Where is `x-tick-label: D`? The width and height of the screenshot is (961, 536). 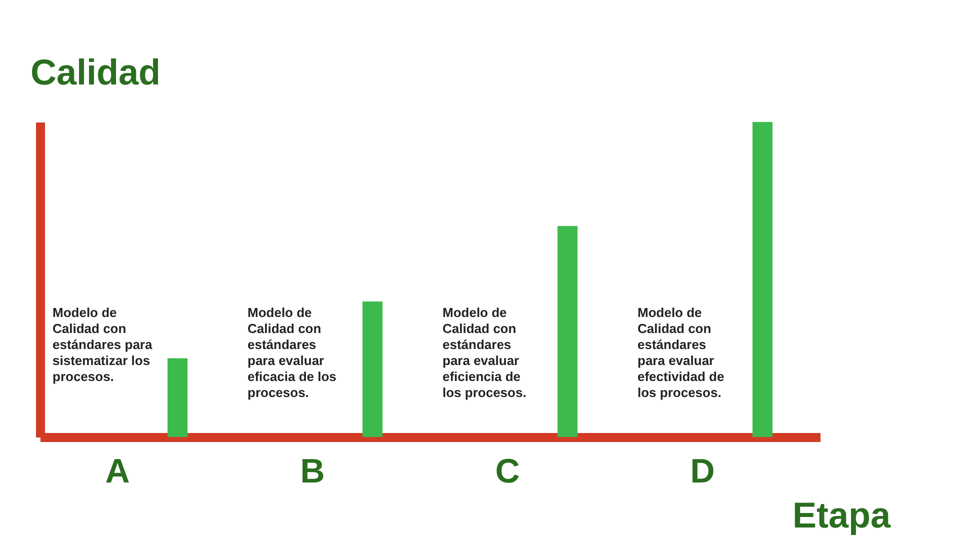
x-tick-label: D is located at coordinates (702, 471).